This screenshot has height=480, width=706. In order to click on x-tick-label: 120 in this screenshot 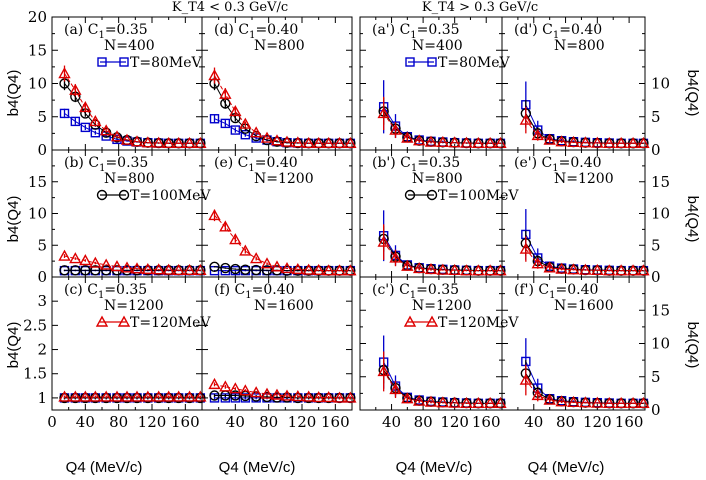, I will do `click(152, 422)`.